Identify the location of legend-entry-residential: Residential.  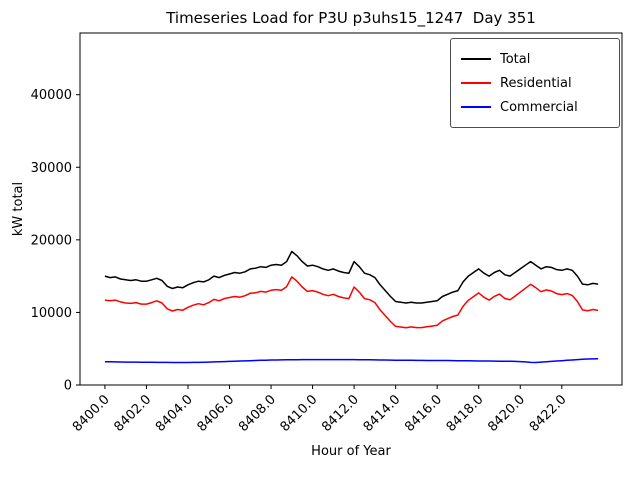
(535, 83).